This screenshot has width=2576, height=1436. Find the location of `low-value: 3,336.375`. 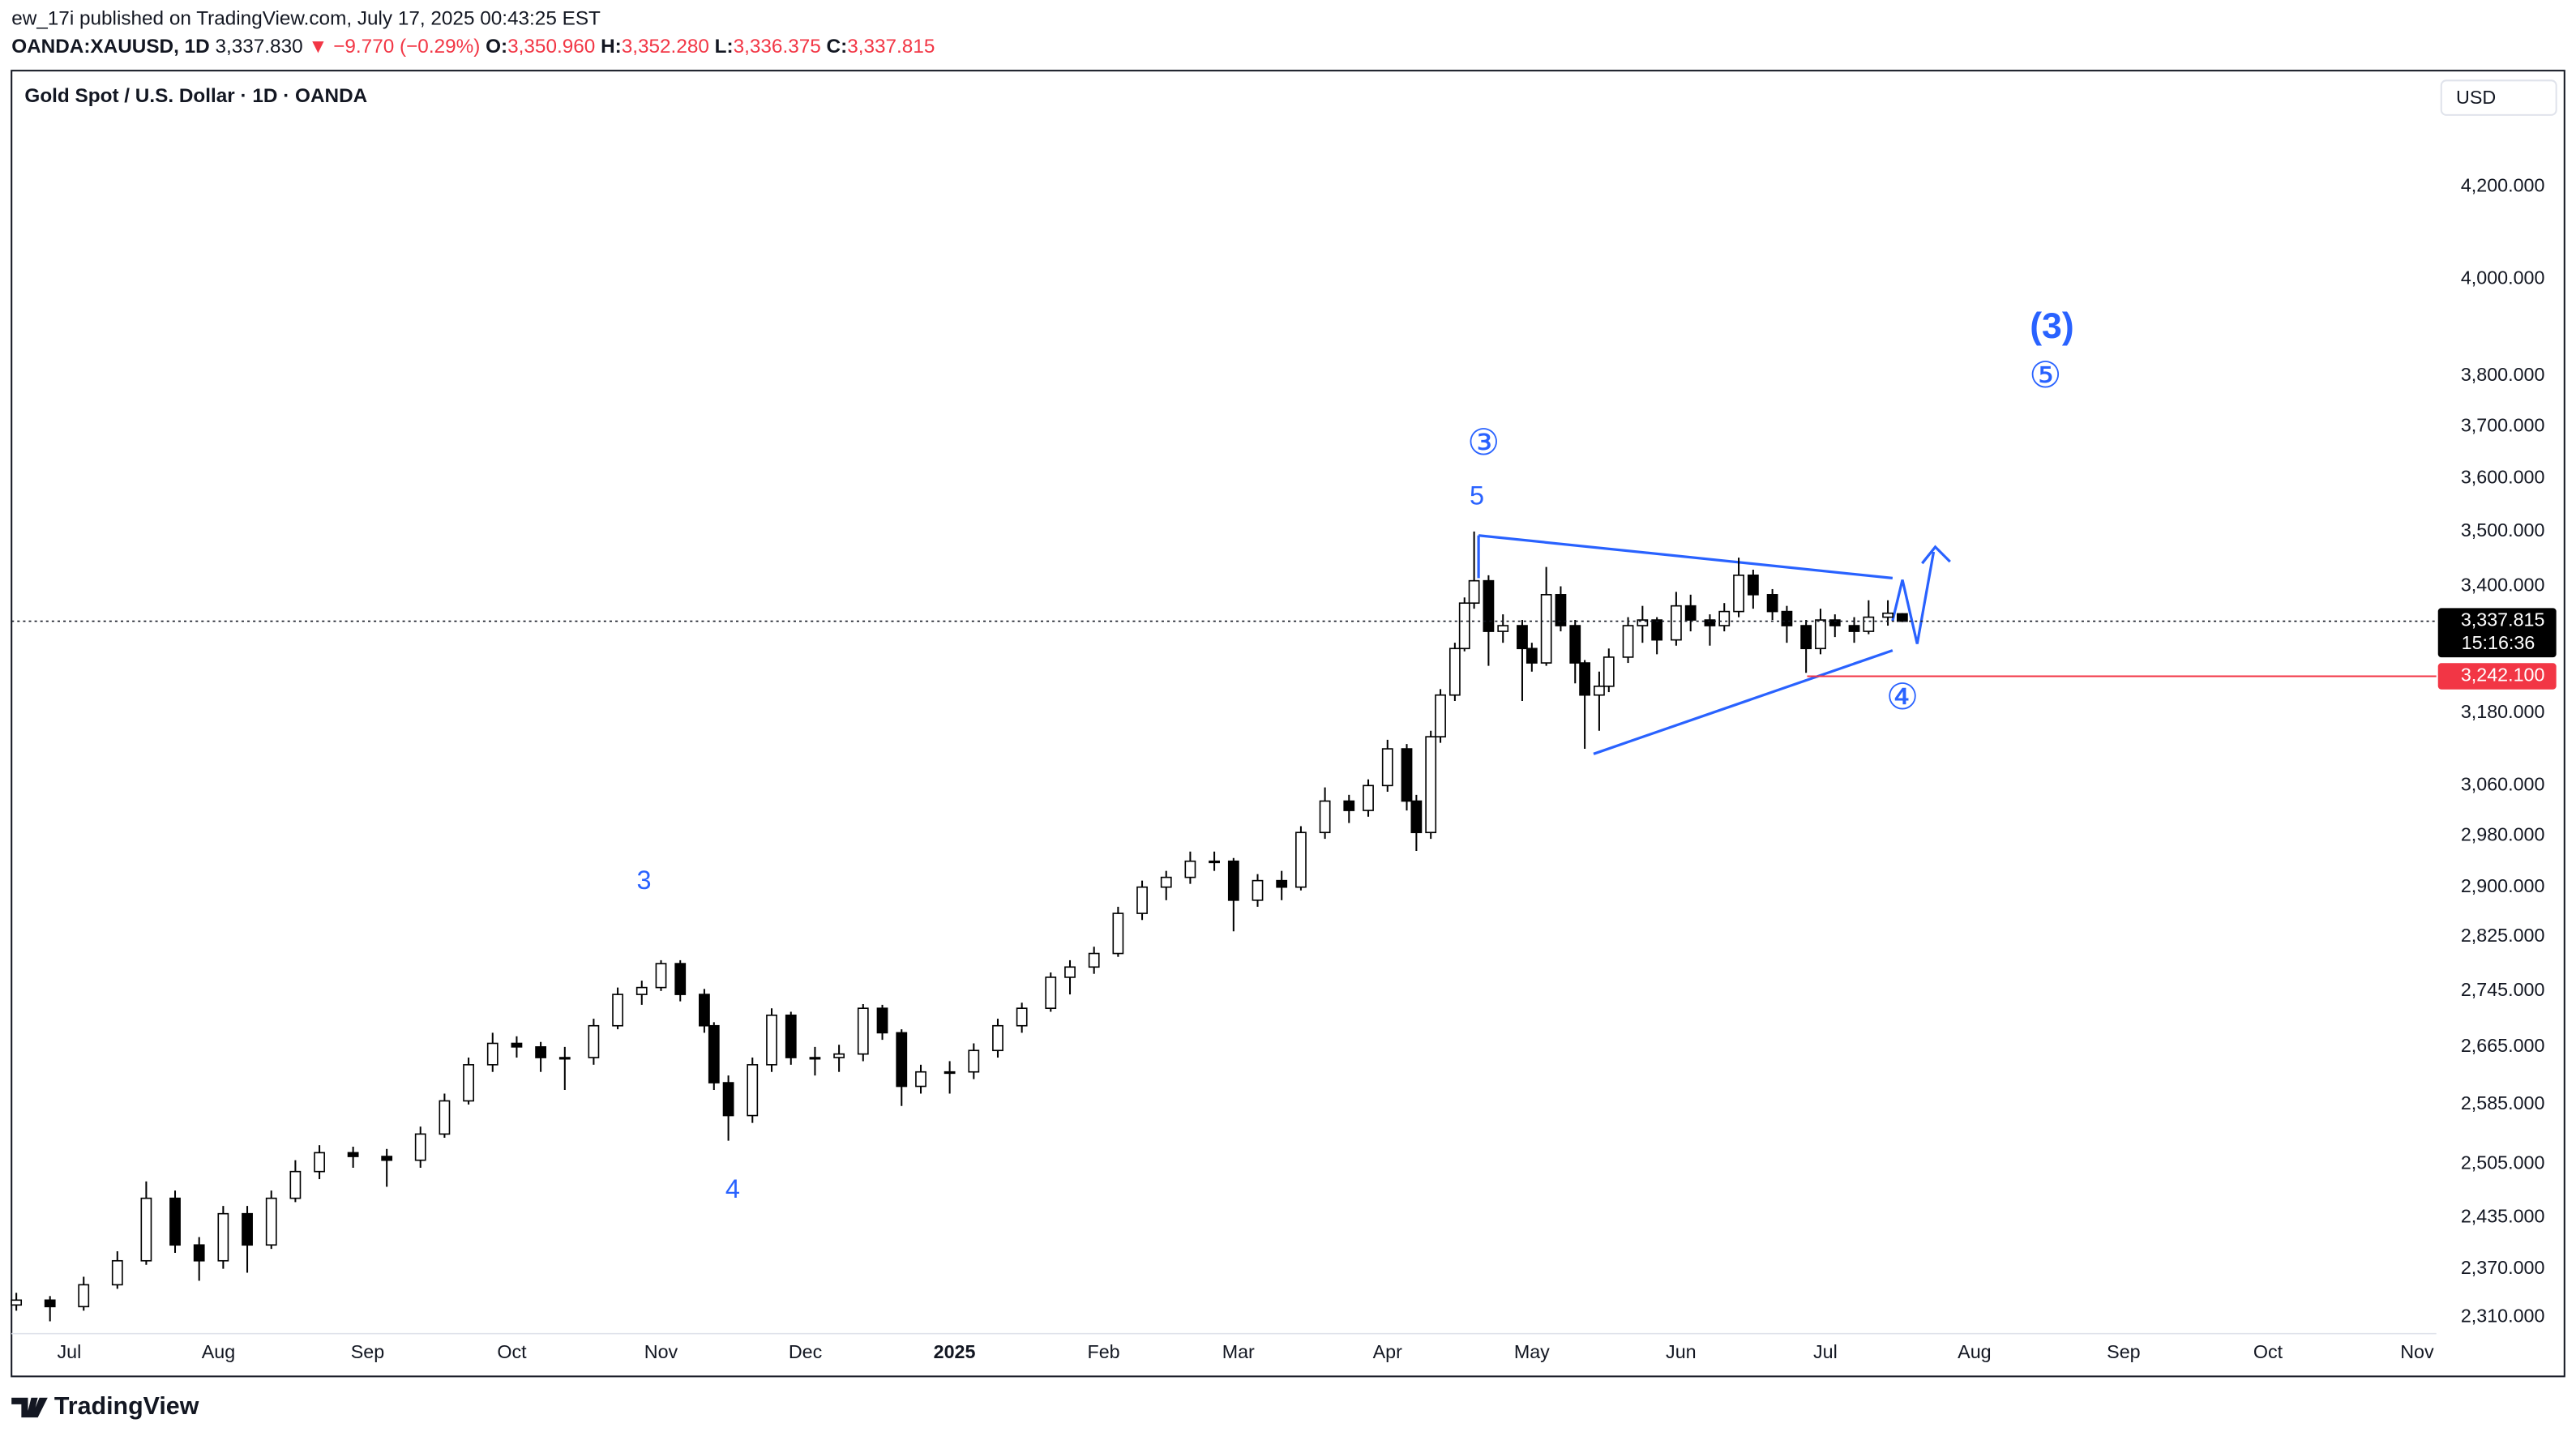

low-value: 3,336.375 is located at coordinates (777, 47).